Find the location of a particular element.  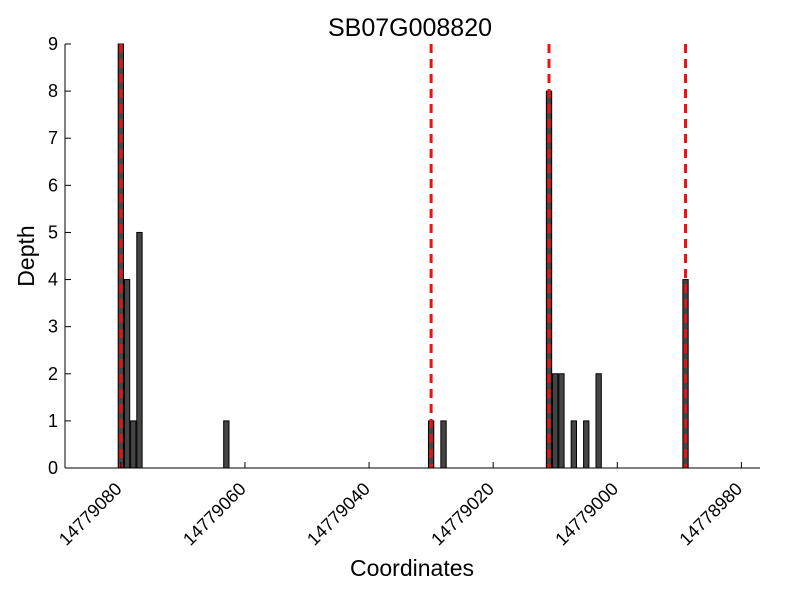

y-tick-label: 1 is located at coordinates (53, 421).